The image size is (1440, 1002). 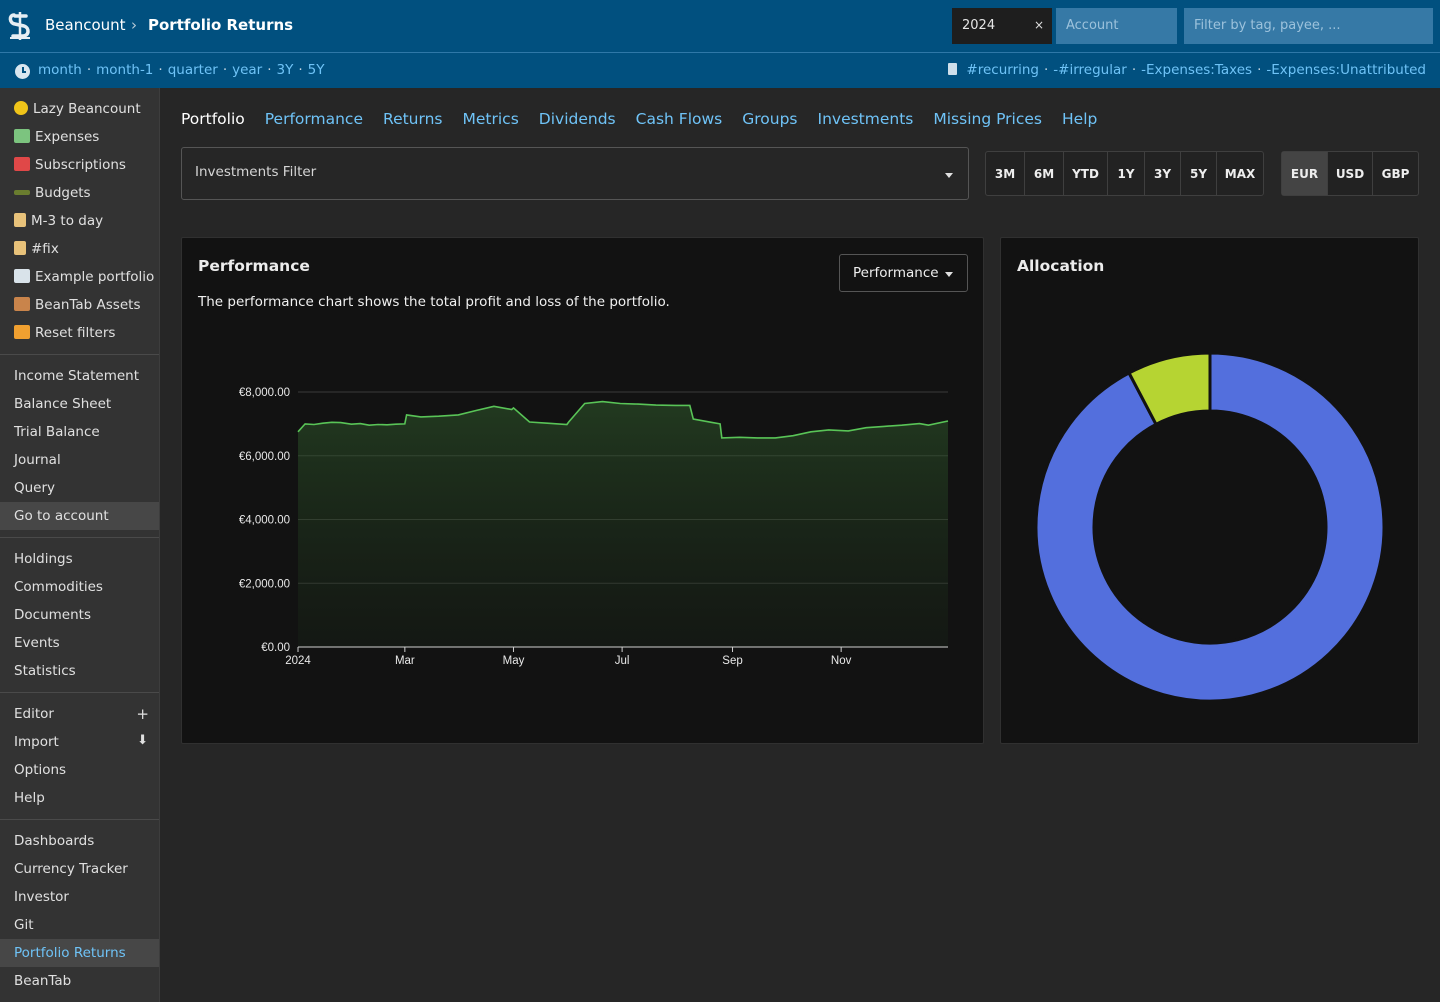 What do you see at coordinates (247, 70) in the screenshot?
I see `time-link-year: year` at bounding box center [247, 70].